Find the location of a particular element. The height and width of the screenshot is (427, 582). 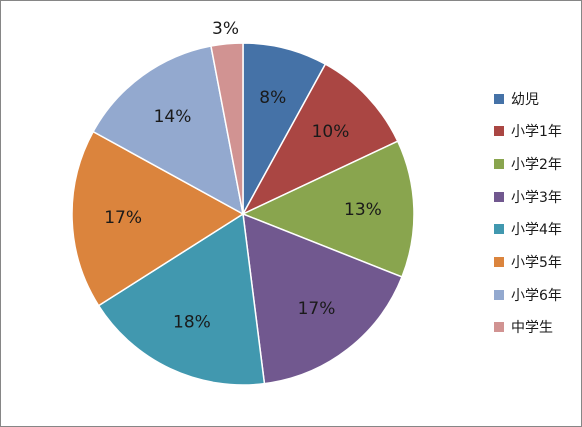

legend-item: 小学2年 is located at coordinates (528, 163).